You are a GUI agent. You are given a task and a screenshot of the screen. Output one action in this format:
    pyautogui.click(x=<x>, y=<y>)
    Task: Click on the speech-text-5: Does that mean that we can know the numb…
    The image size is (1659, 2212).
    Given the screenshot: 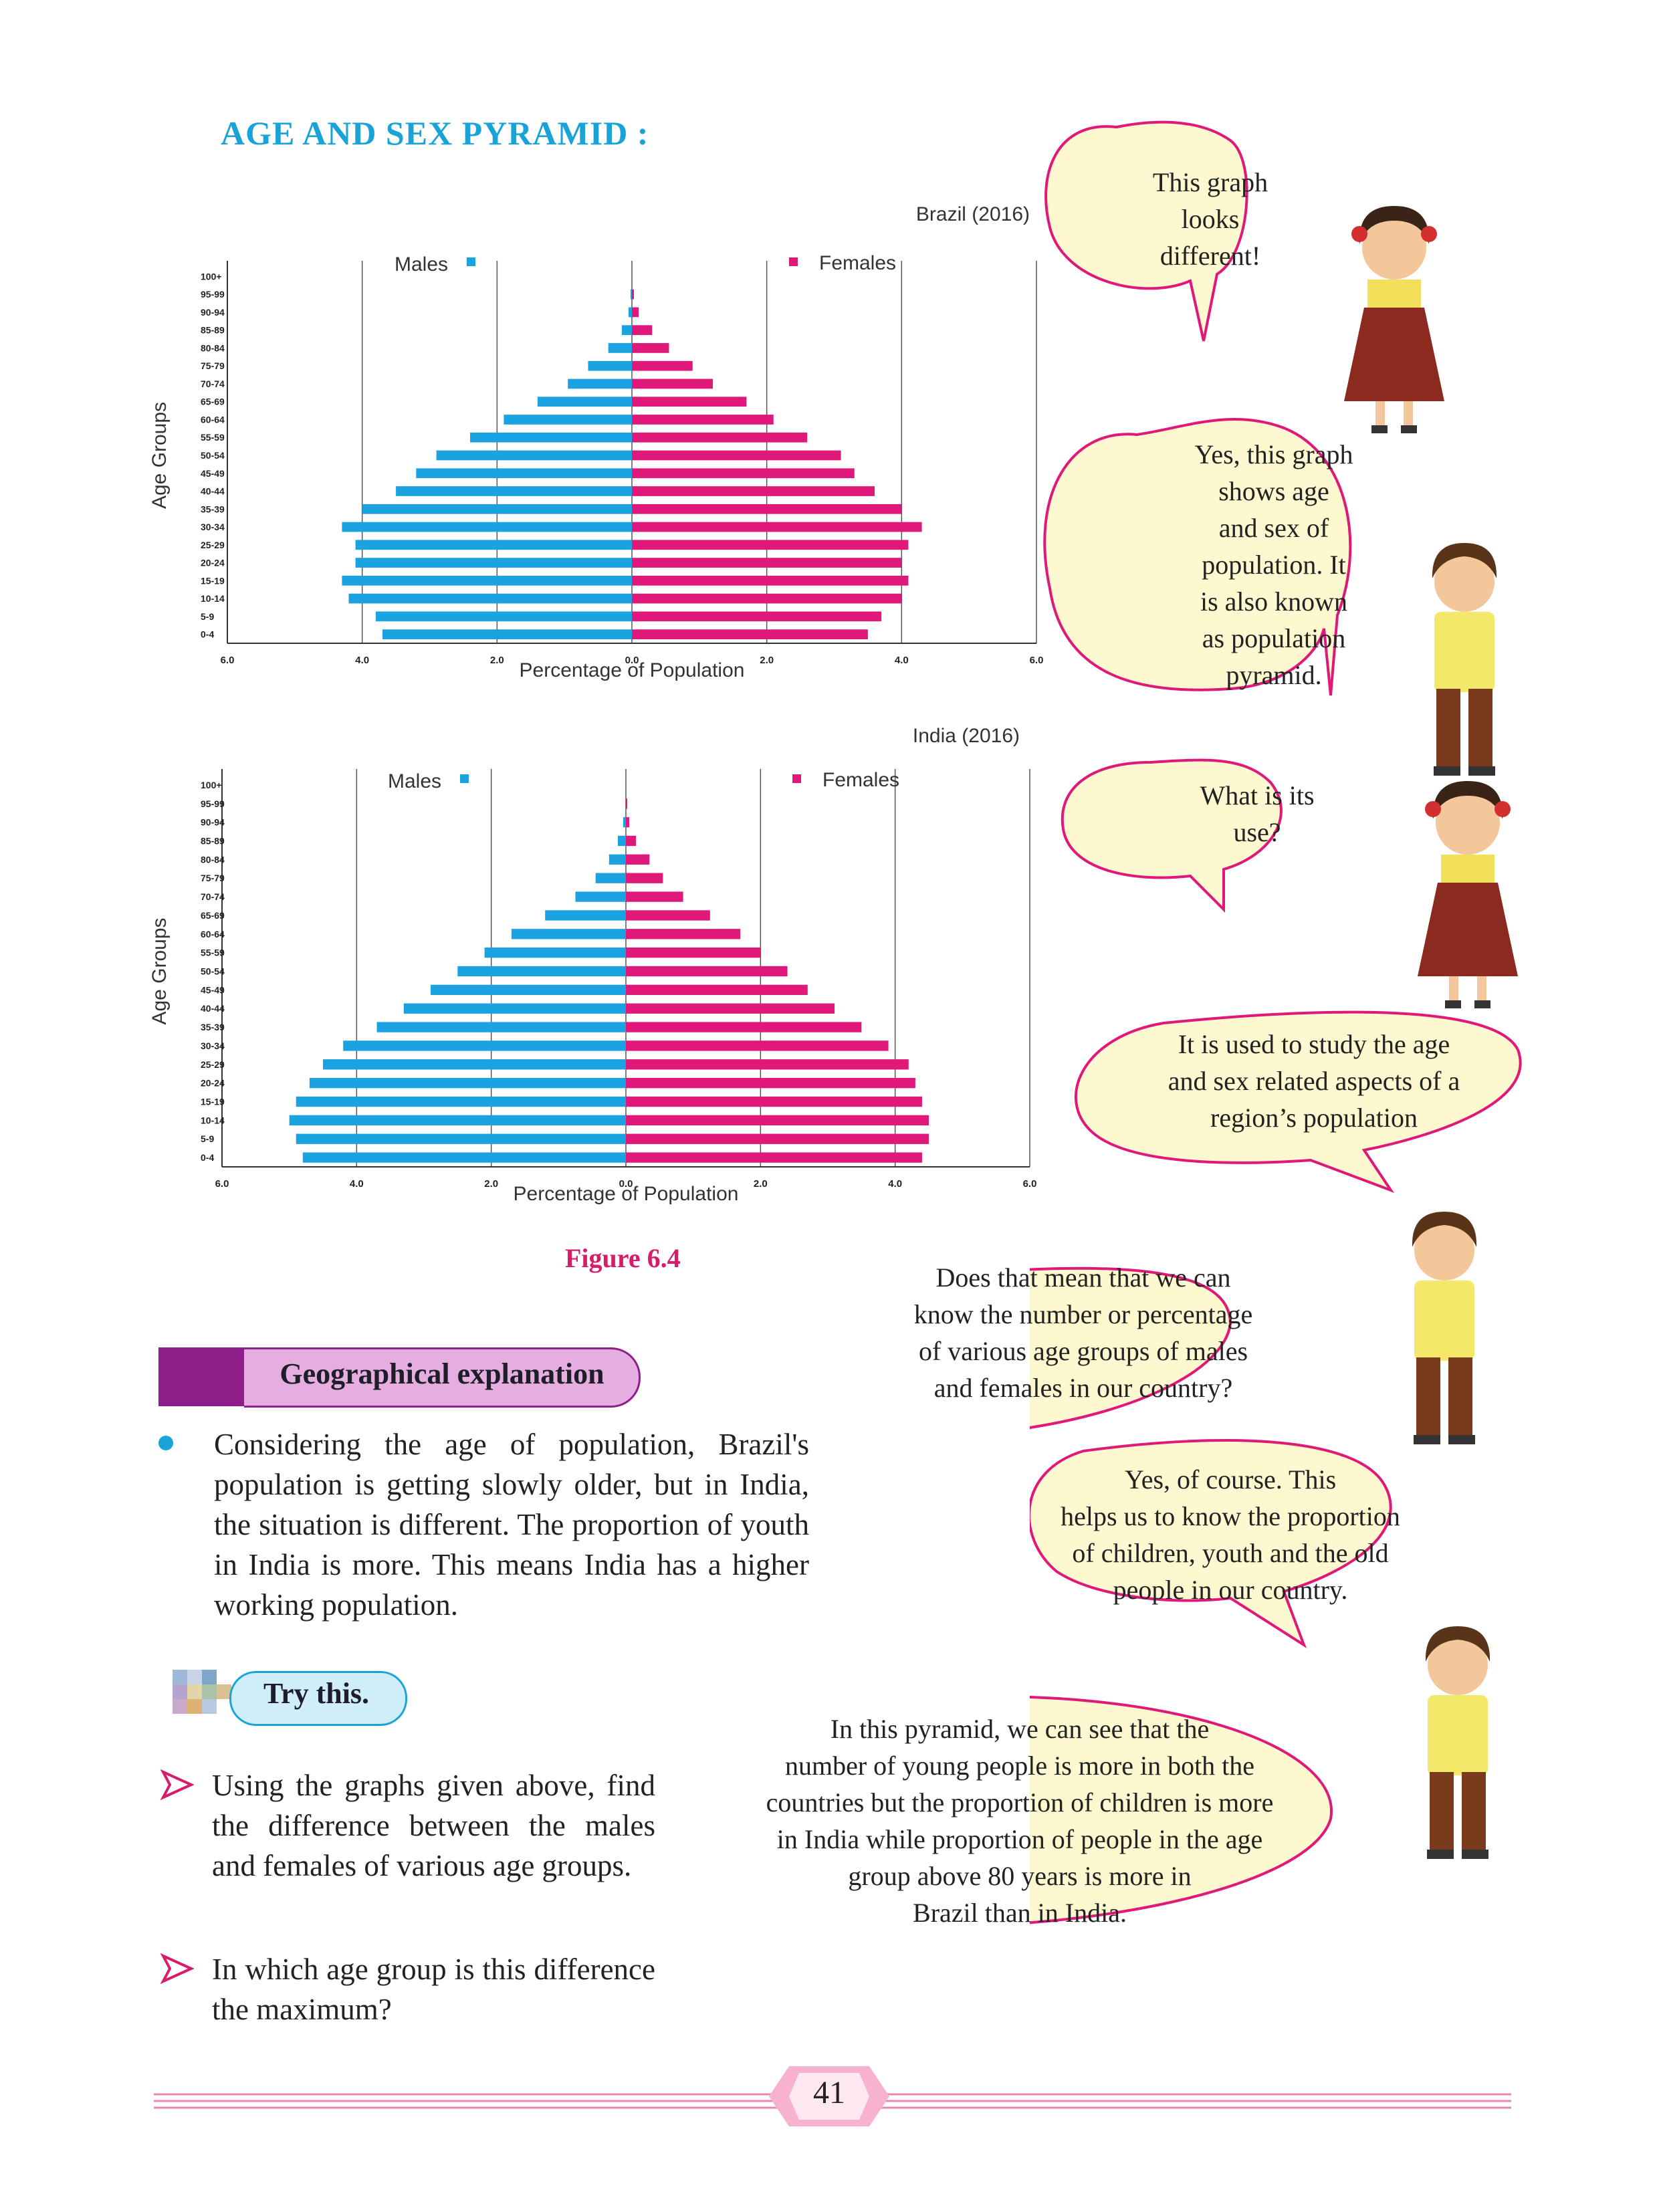 What is the action you would take?
    pyautogui.click(x=1083, y=1332)
    